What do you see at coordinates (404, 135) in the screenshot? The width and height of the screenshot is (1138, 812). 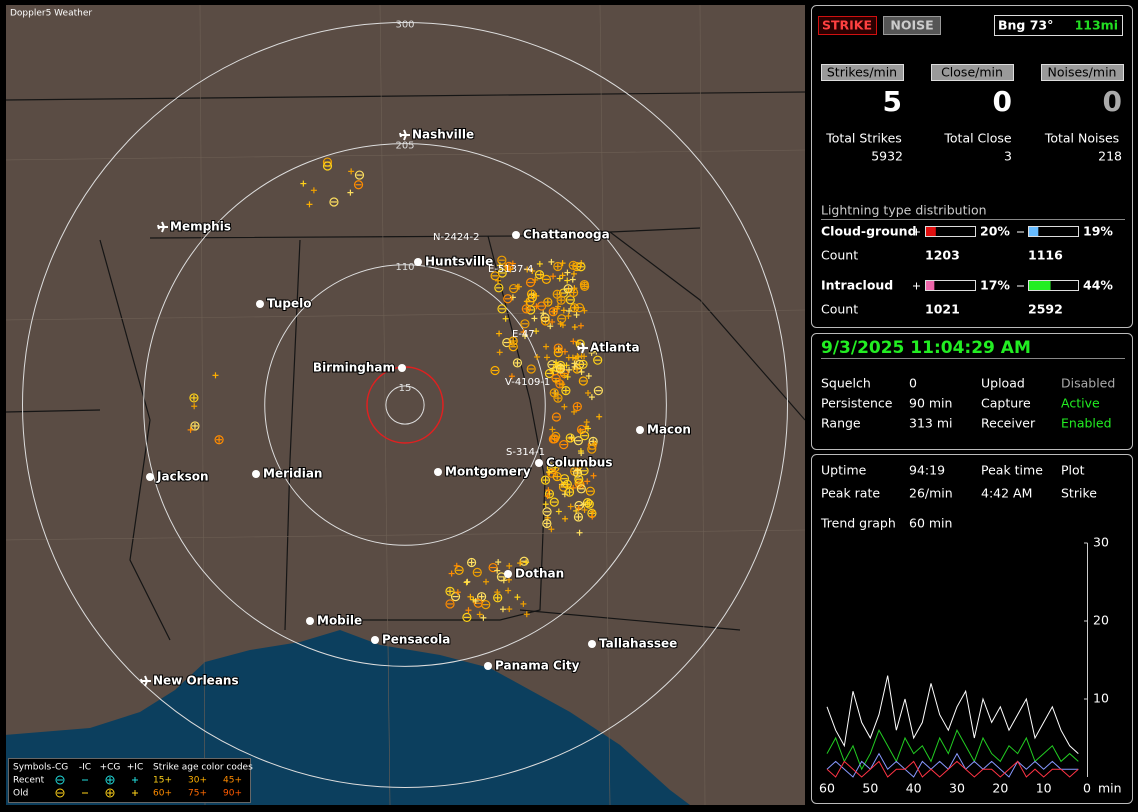 I see `airport-icon` at bounding box center [404, 135].